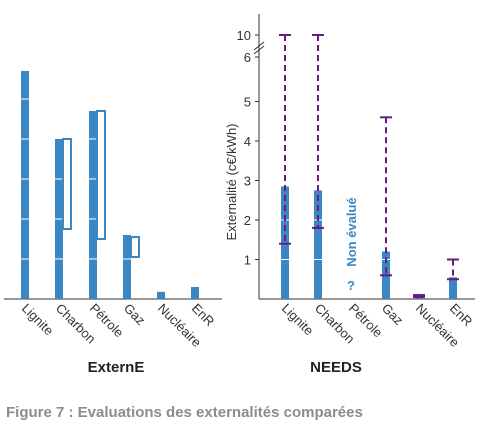 The height and width of the screenshot is (432, 480). What do you see at coordinates (247, 141) in the screenshot?
I see `needs-ytick-label-3: 4` at bounding box center [247, 141].